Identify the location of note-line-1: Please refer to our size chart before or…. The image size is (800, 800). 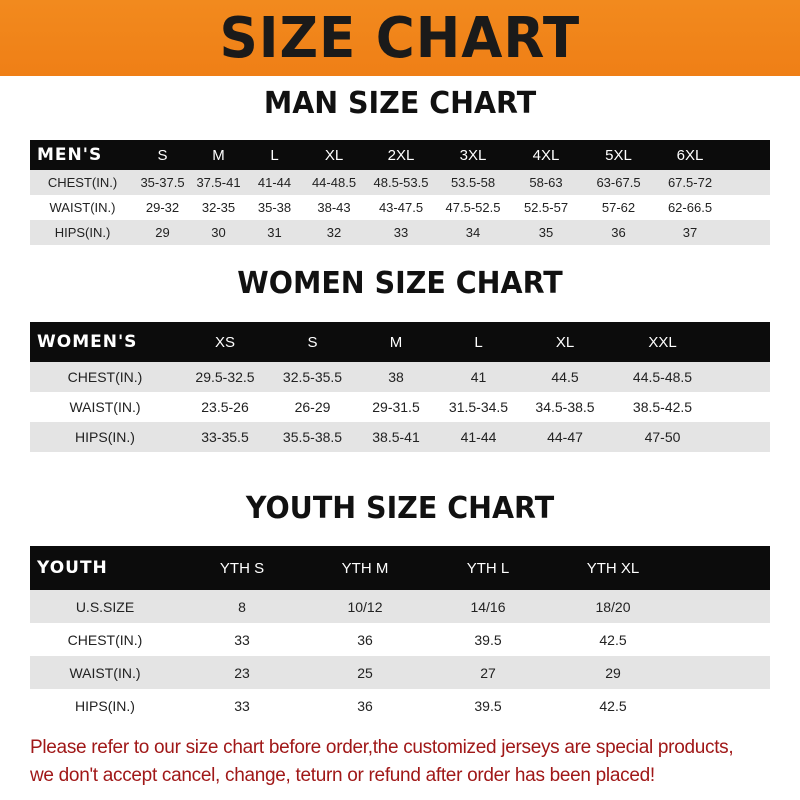
(382, 747).